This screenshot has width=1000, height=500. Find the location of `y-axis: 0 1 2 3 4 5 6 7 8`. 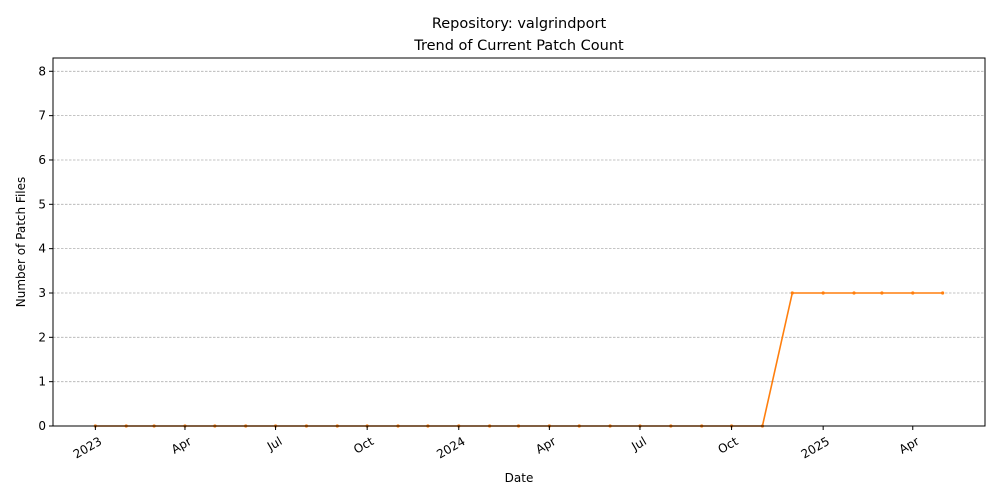

y-axis: 0 1 2 3 4 5 6 7 8 is located at coordinates (45, 248).